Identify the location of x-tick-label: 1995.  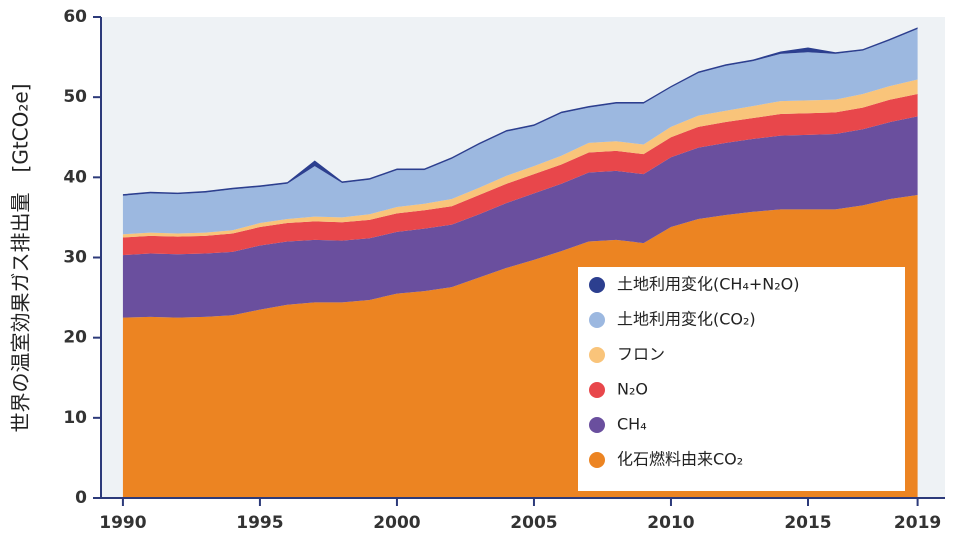
(259, 523).